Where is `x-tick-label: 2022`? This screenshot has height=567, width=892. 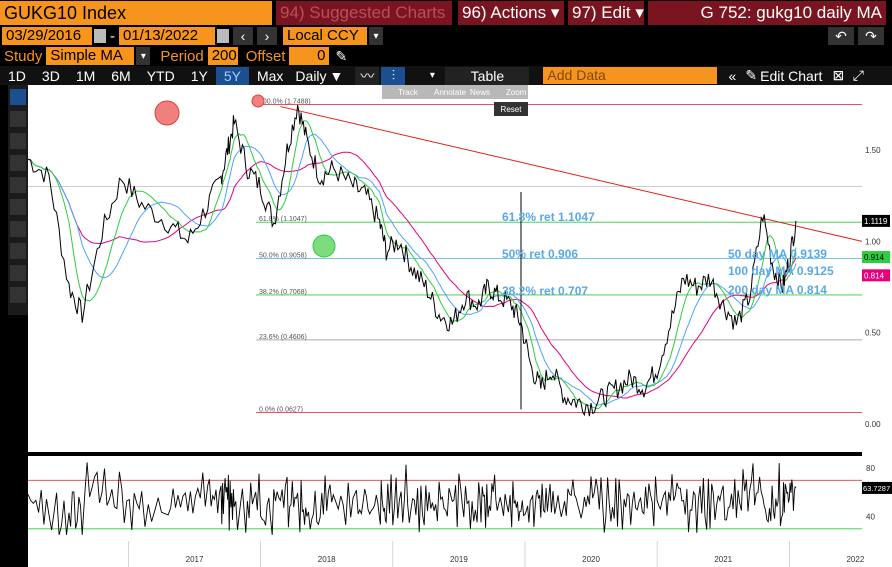
x-tick-label: 2022 is located at coordinates (855, 559).